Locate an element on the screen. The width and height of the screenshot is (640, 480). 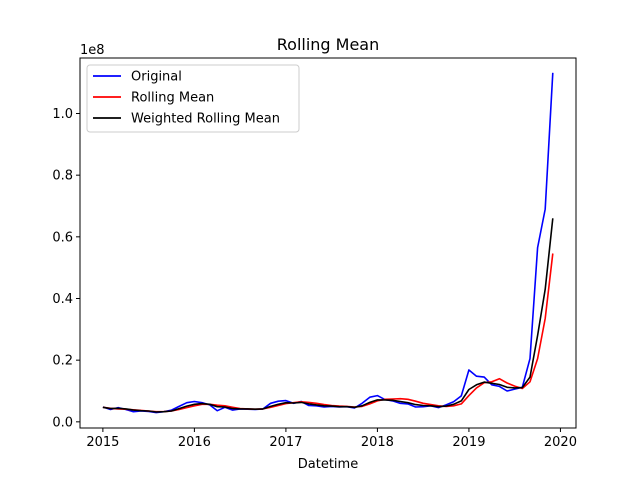
x-tick-label: 2017 is located at coordinates (285, 442).